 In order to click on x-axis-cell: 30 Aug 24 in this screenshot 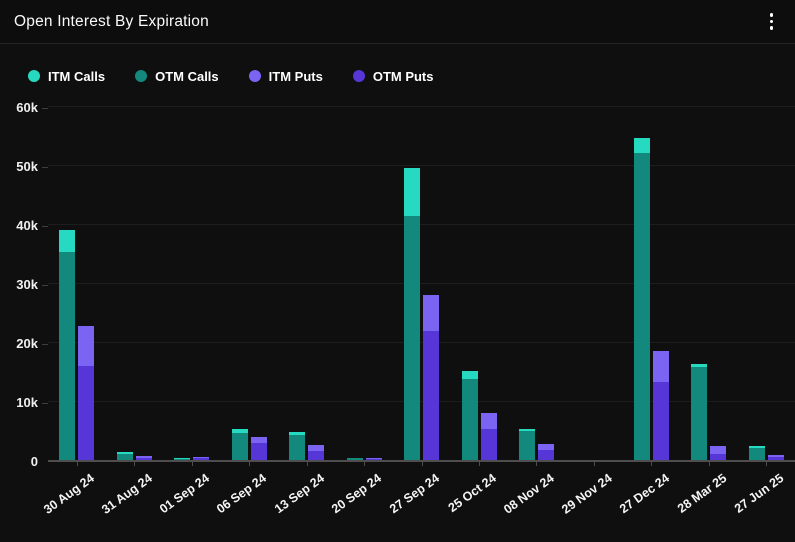, I will do `click(73, 502)`.